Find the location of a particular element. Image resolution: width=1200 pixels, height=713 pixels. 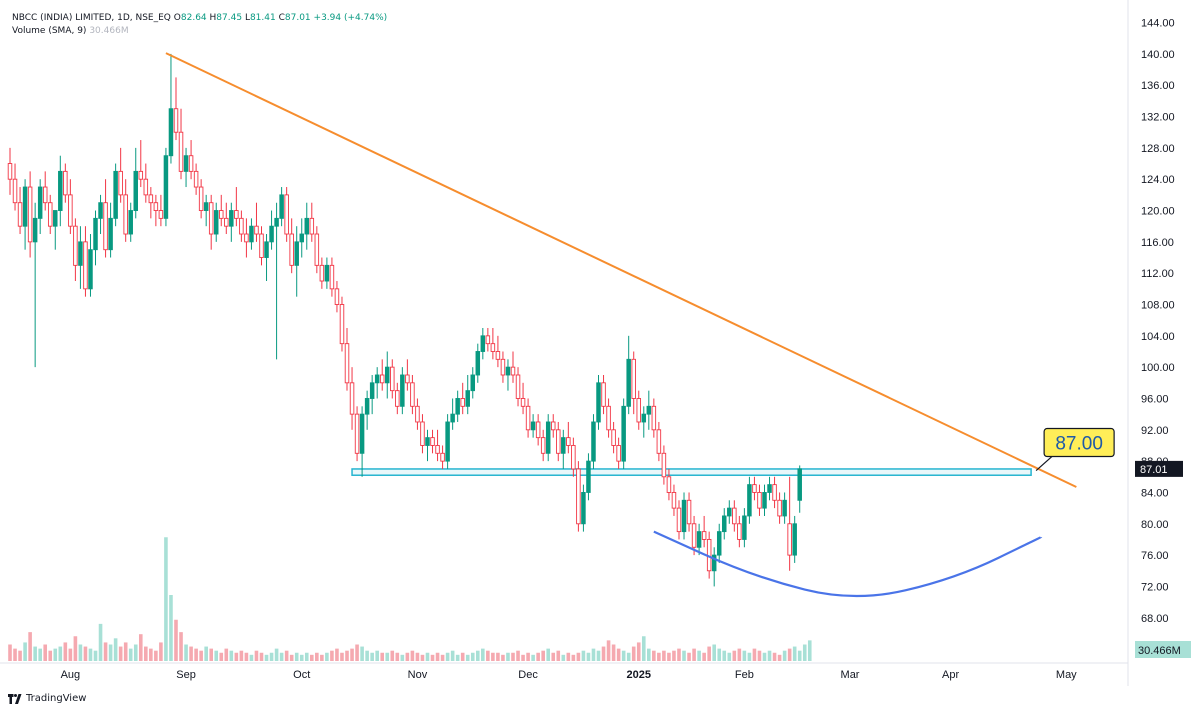

y-tick-label: 128.00 is located at coordinates (1158, 149).